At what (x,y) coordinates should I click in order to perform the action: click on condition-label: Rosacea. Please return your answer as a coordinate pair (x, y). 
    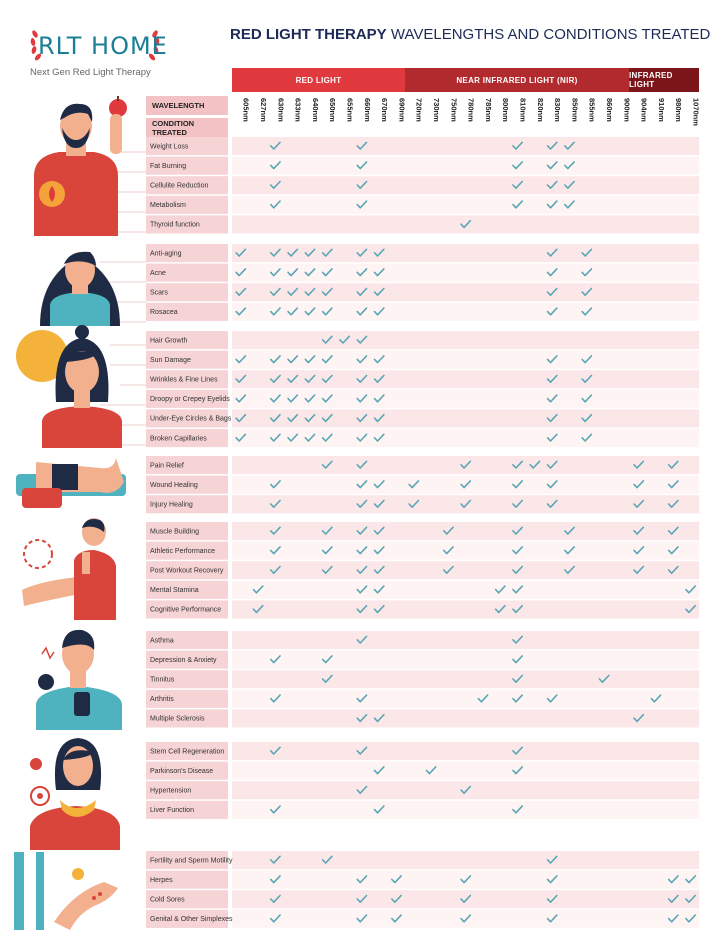
    Looking at the image, I should click on (164, 312).